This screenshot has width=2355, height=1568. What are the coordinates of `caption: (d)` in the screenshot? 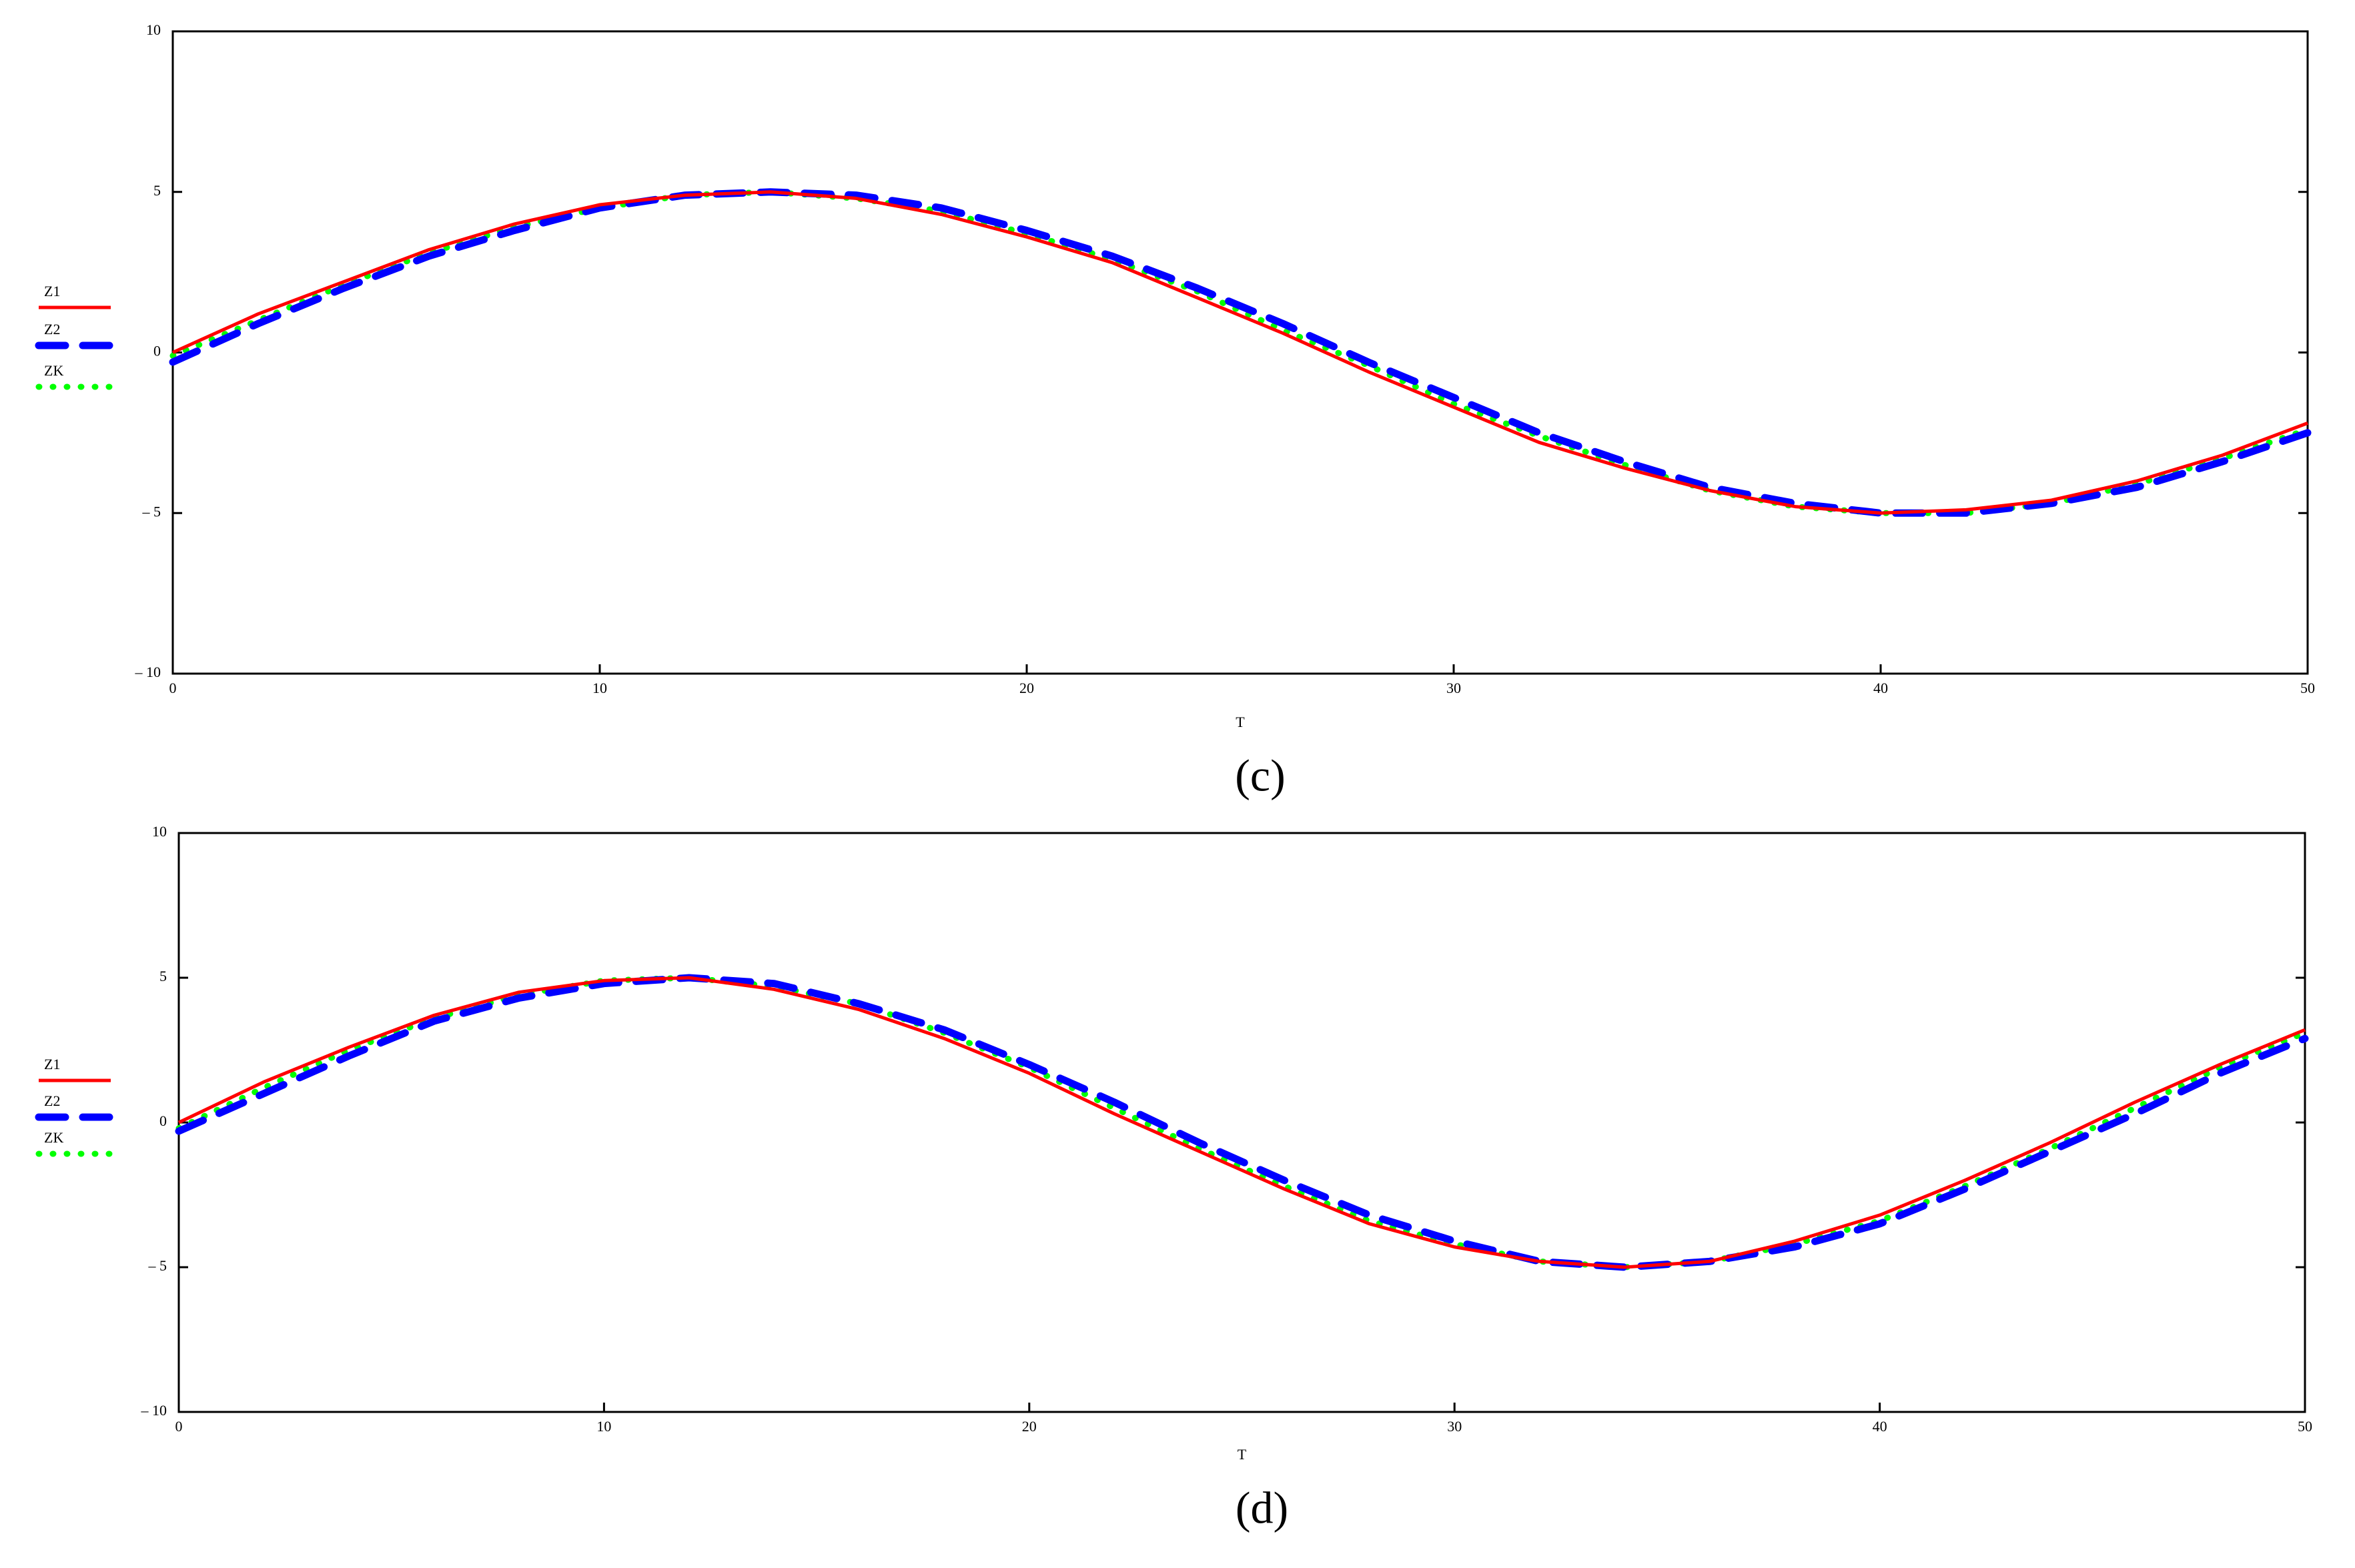 It's located at (1262, 1508).